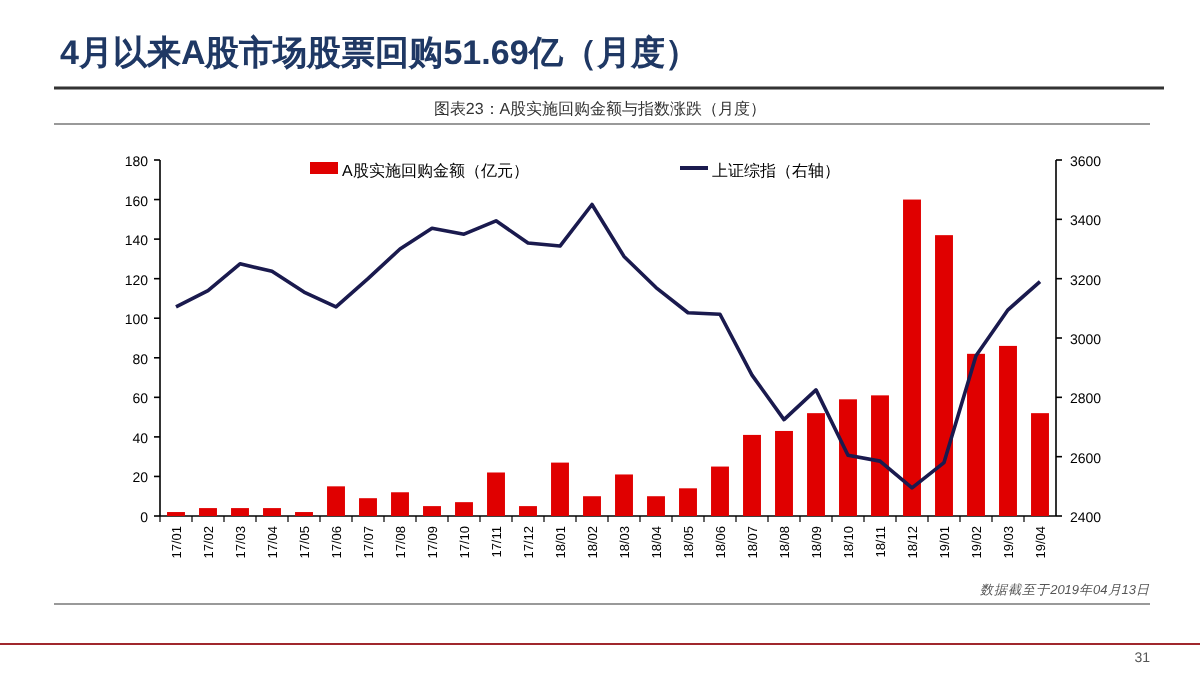 The width and height of the screenshot is (1200, 676). Describe the element at coordinates (435, 171) in the screenshot. I see `legend-label: A股实施回购金额（亿元）` at that location.